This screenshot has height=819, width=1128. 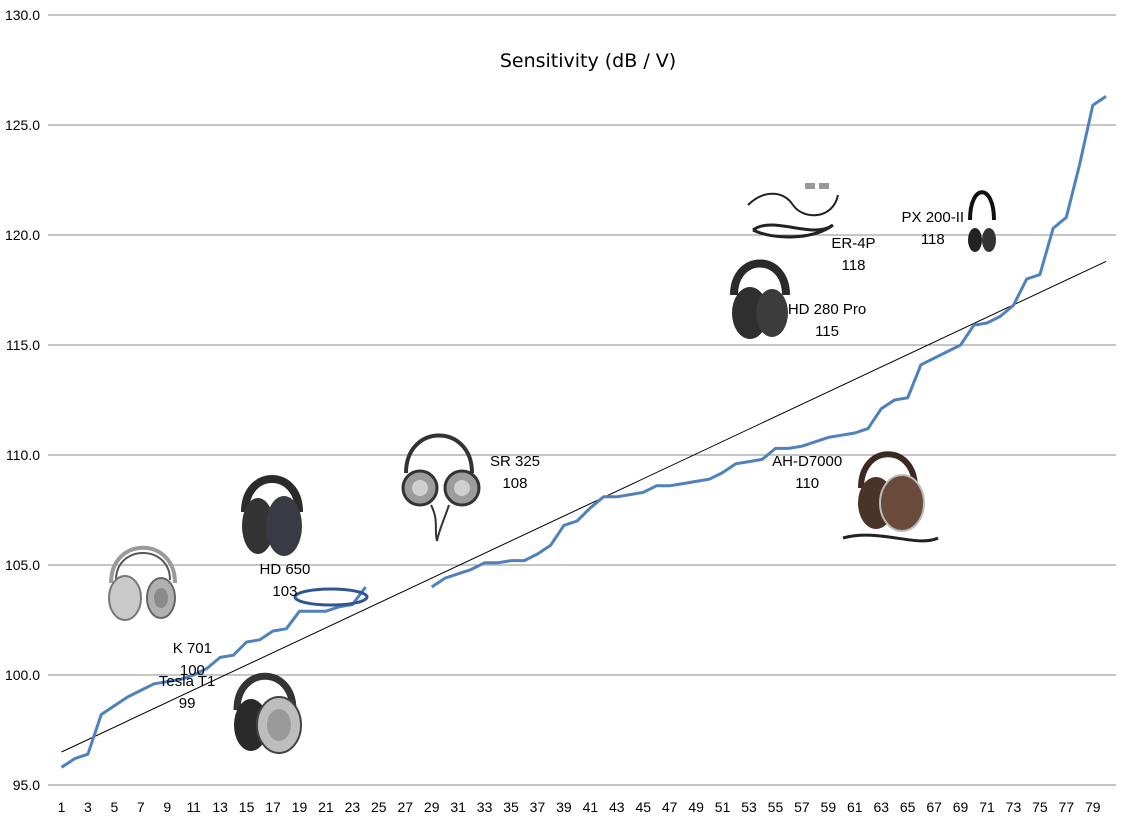 I want to click on x-tick-label: 73, so click(x=1014, y=807).